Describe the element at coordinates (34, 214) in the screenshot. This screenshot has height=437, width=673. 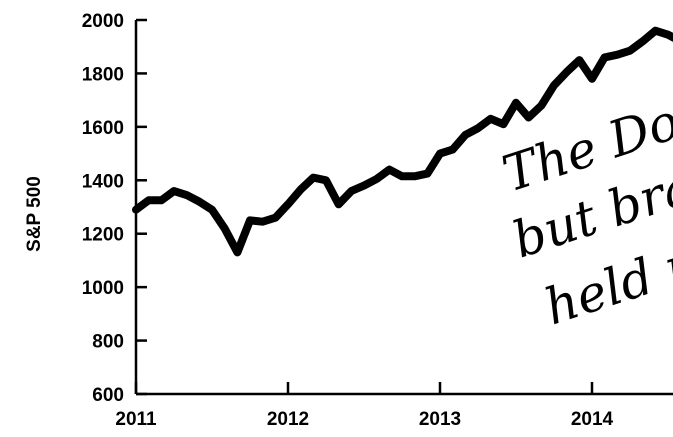
I see `y-axis-title: S&P 500` at that location.